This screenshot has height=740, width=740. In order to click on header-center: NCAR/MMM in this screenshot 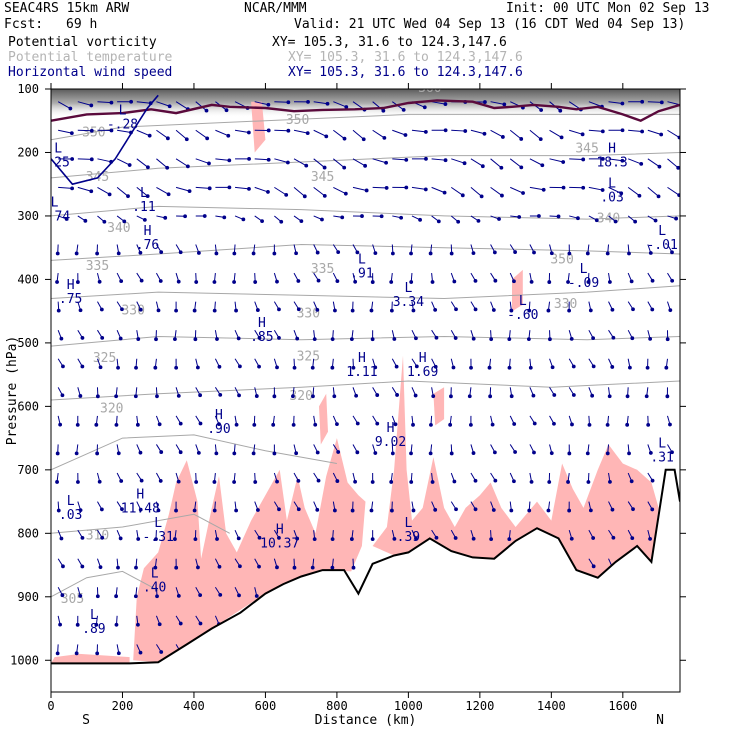, I will do `click(275, 8)`.